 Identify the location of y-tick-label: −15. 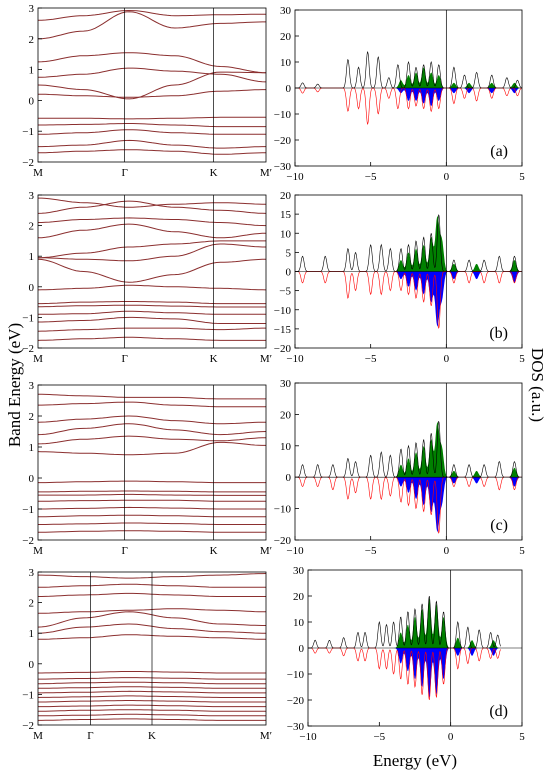
(283, 330).